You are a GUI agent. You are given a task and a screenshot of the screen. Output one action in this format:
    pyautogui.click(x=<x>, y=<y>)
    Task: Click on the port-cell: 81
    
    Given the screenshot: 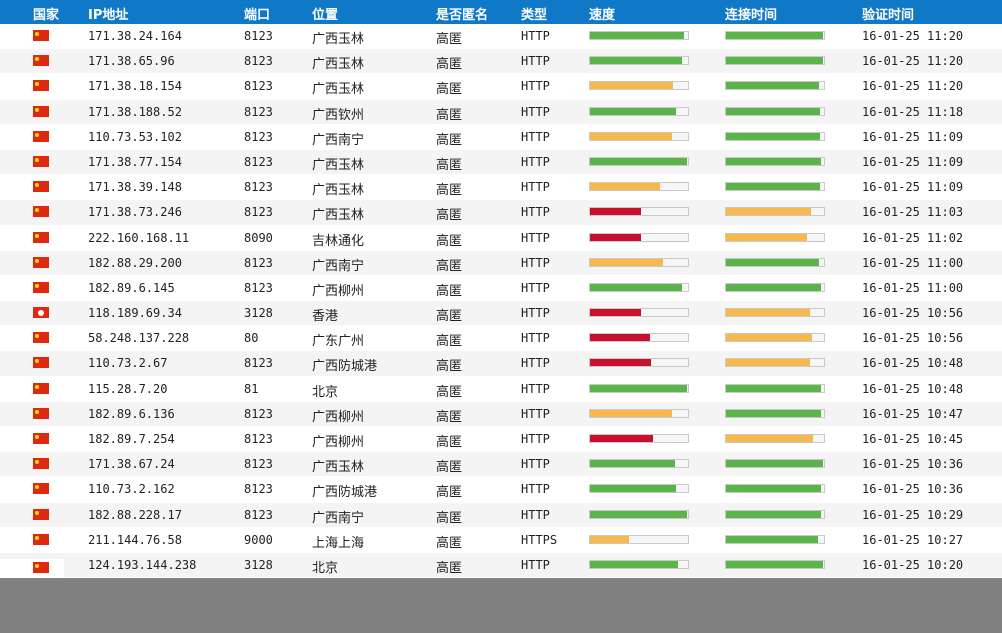 What is the action you would take?
    pyautogui.click(x=251, y=388)
    